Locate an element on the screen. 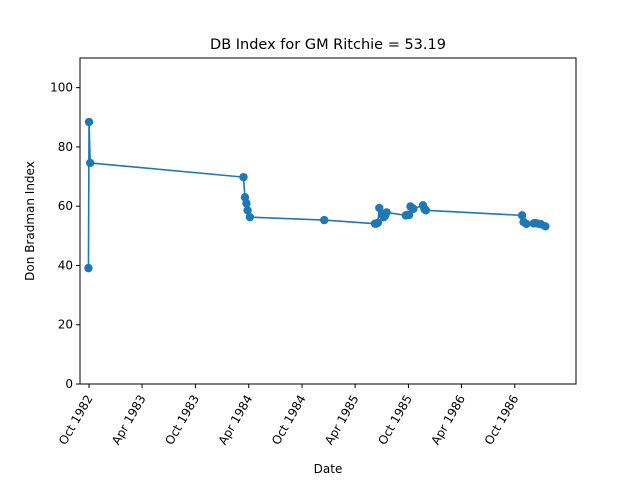 Image resolution: width=640 pixels, height=480 pixels. y-tick-label: 60 is located at coordinates (65, 206).